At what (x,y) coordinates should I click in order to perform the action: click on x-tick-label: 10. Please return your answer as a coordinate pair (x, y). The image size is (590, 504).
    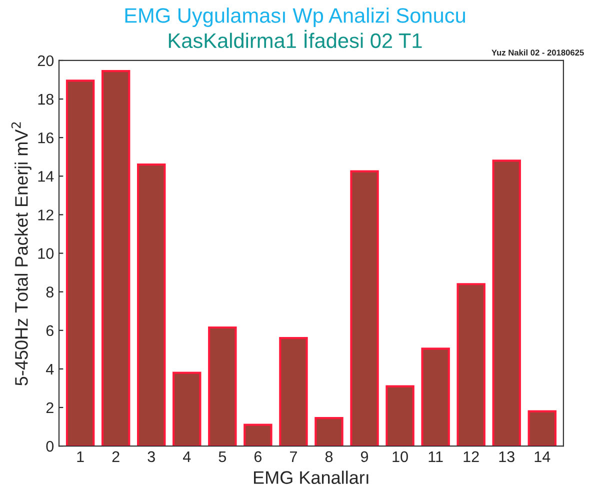
    Looking at the image, I should click on (400, 456).